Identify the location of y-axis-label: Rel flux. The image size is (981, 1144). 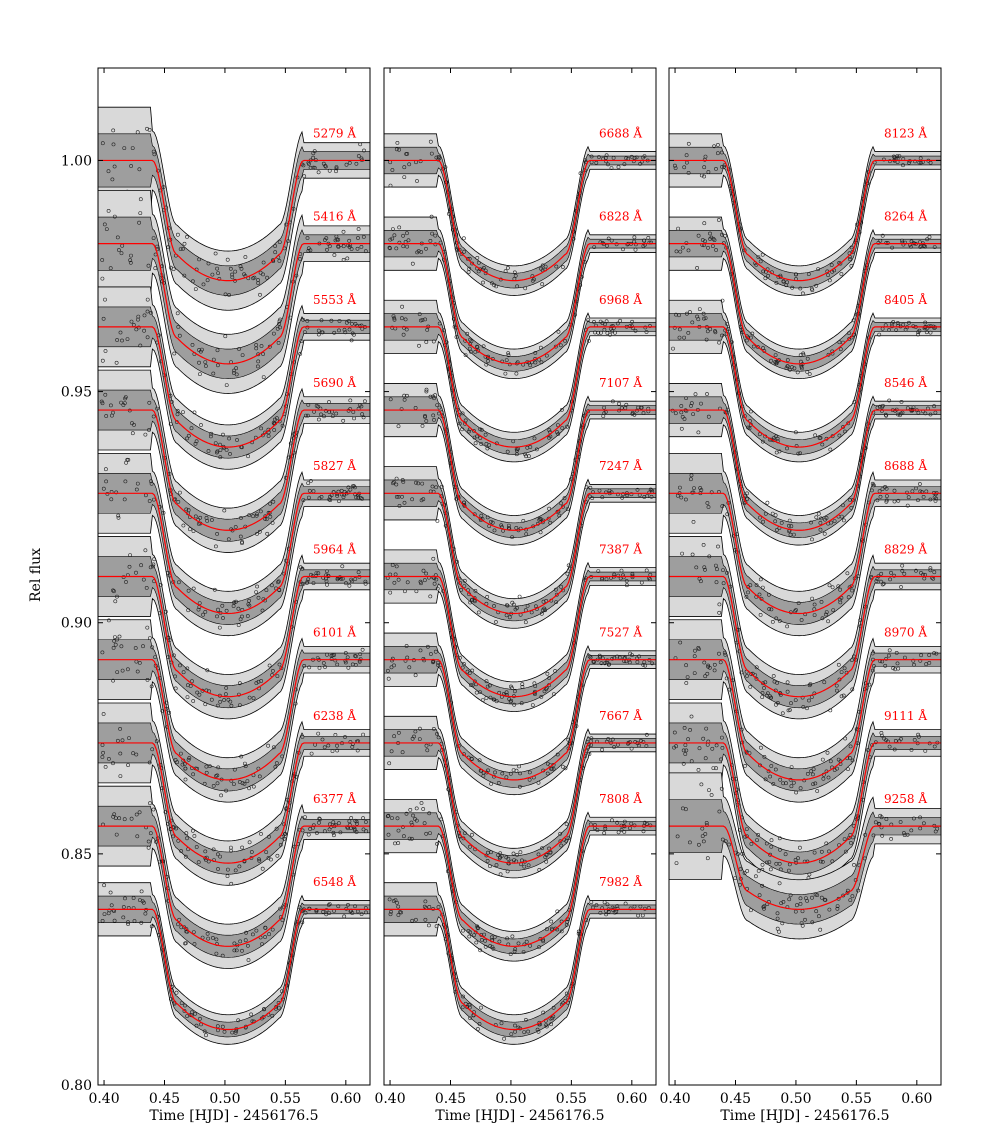
(36, 575).